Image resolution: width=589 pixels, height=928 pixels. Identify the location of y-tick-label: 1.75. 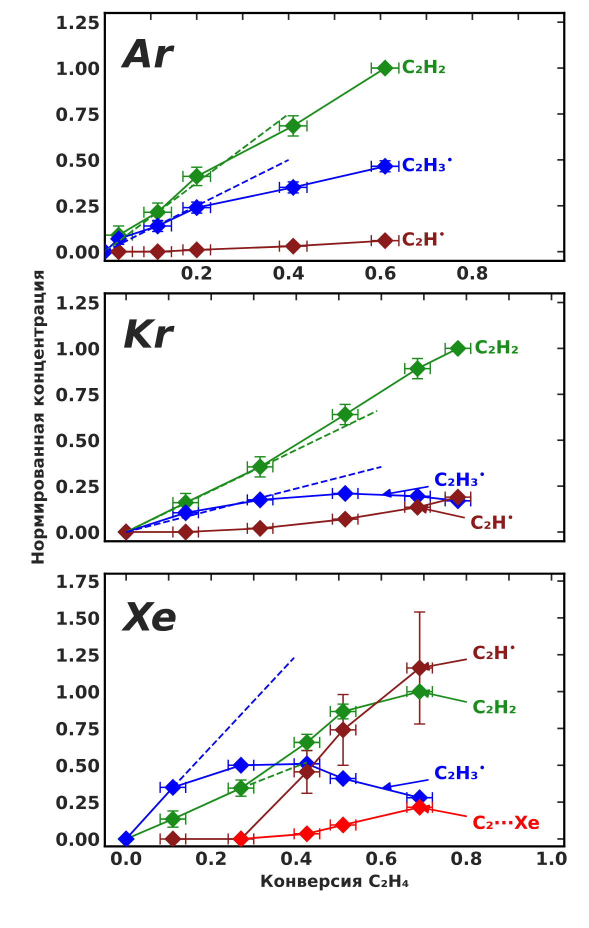
(78, 581).